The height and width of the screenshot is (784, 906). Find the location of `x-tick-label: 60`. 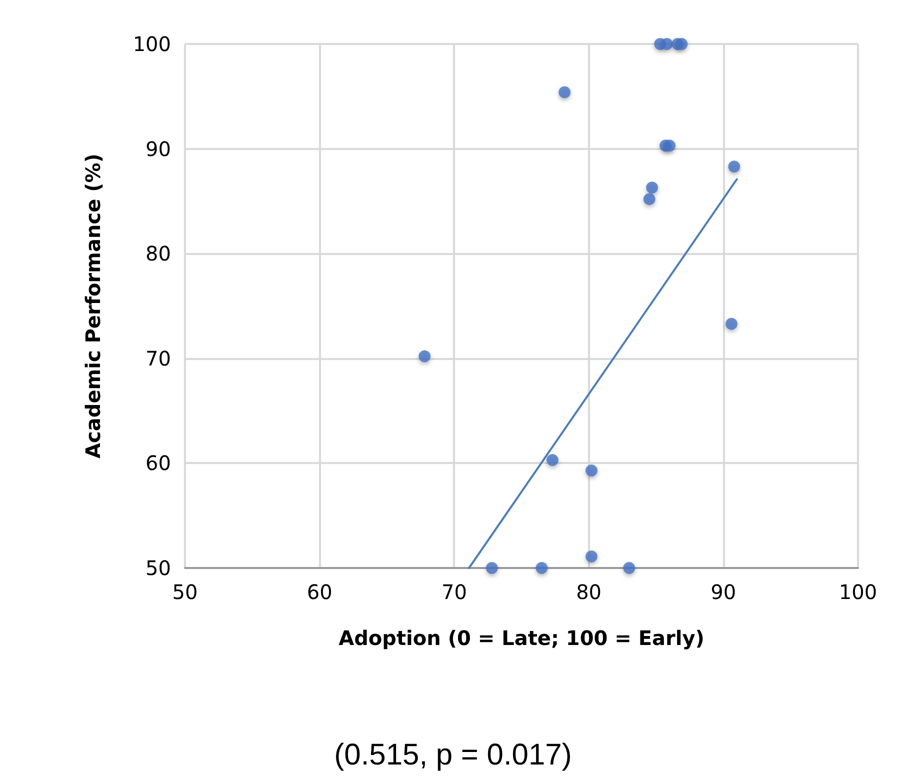

x-tick-label: 60 is located at coordinates (319, 592).